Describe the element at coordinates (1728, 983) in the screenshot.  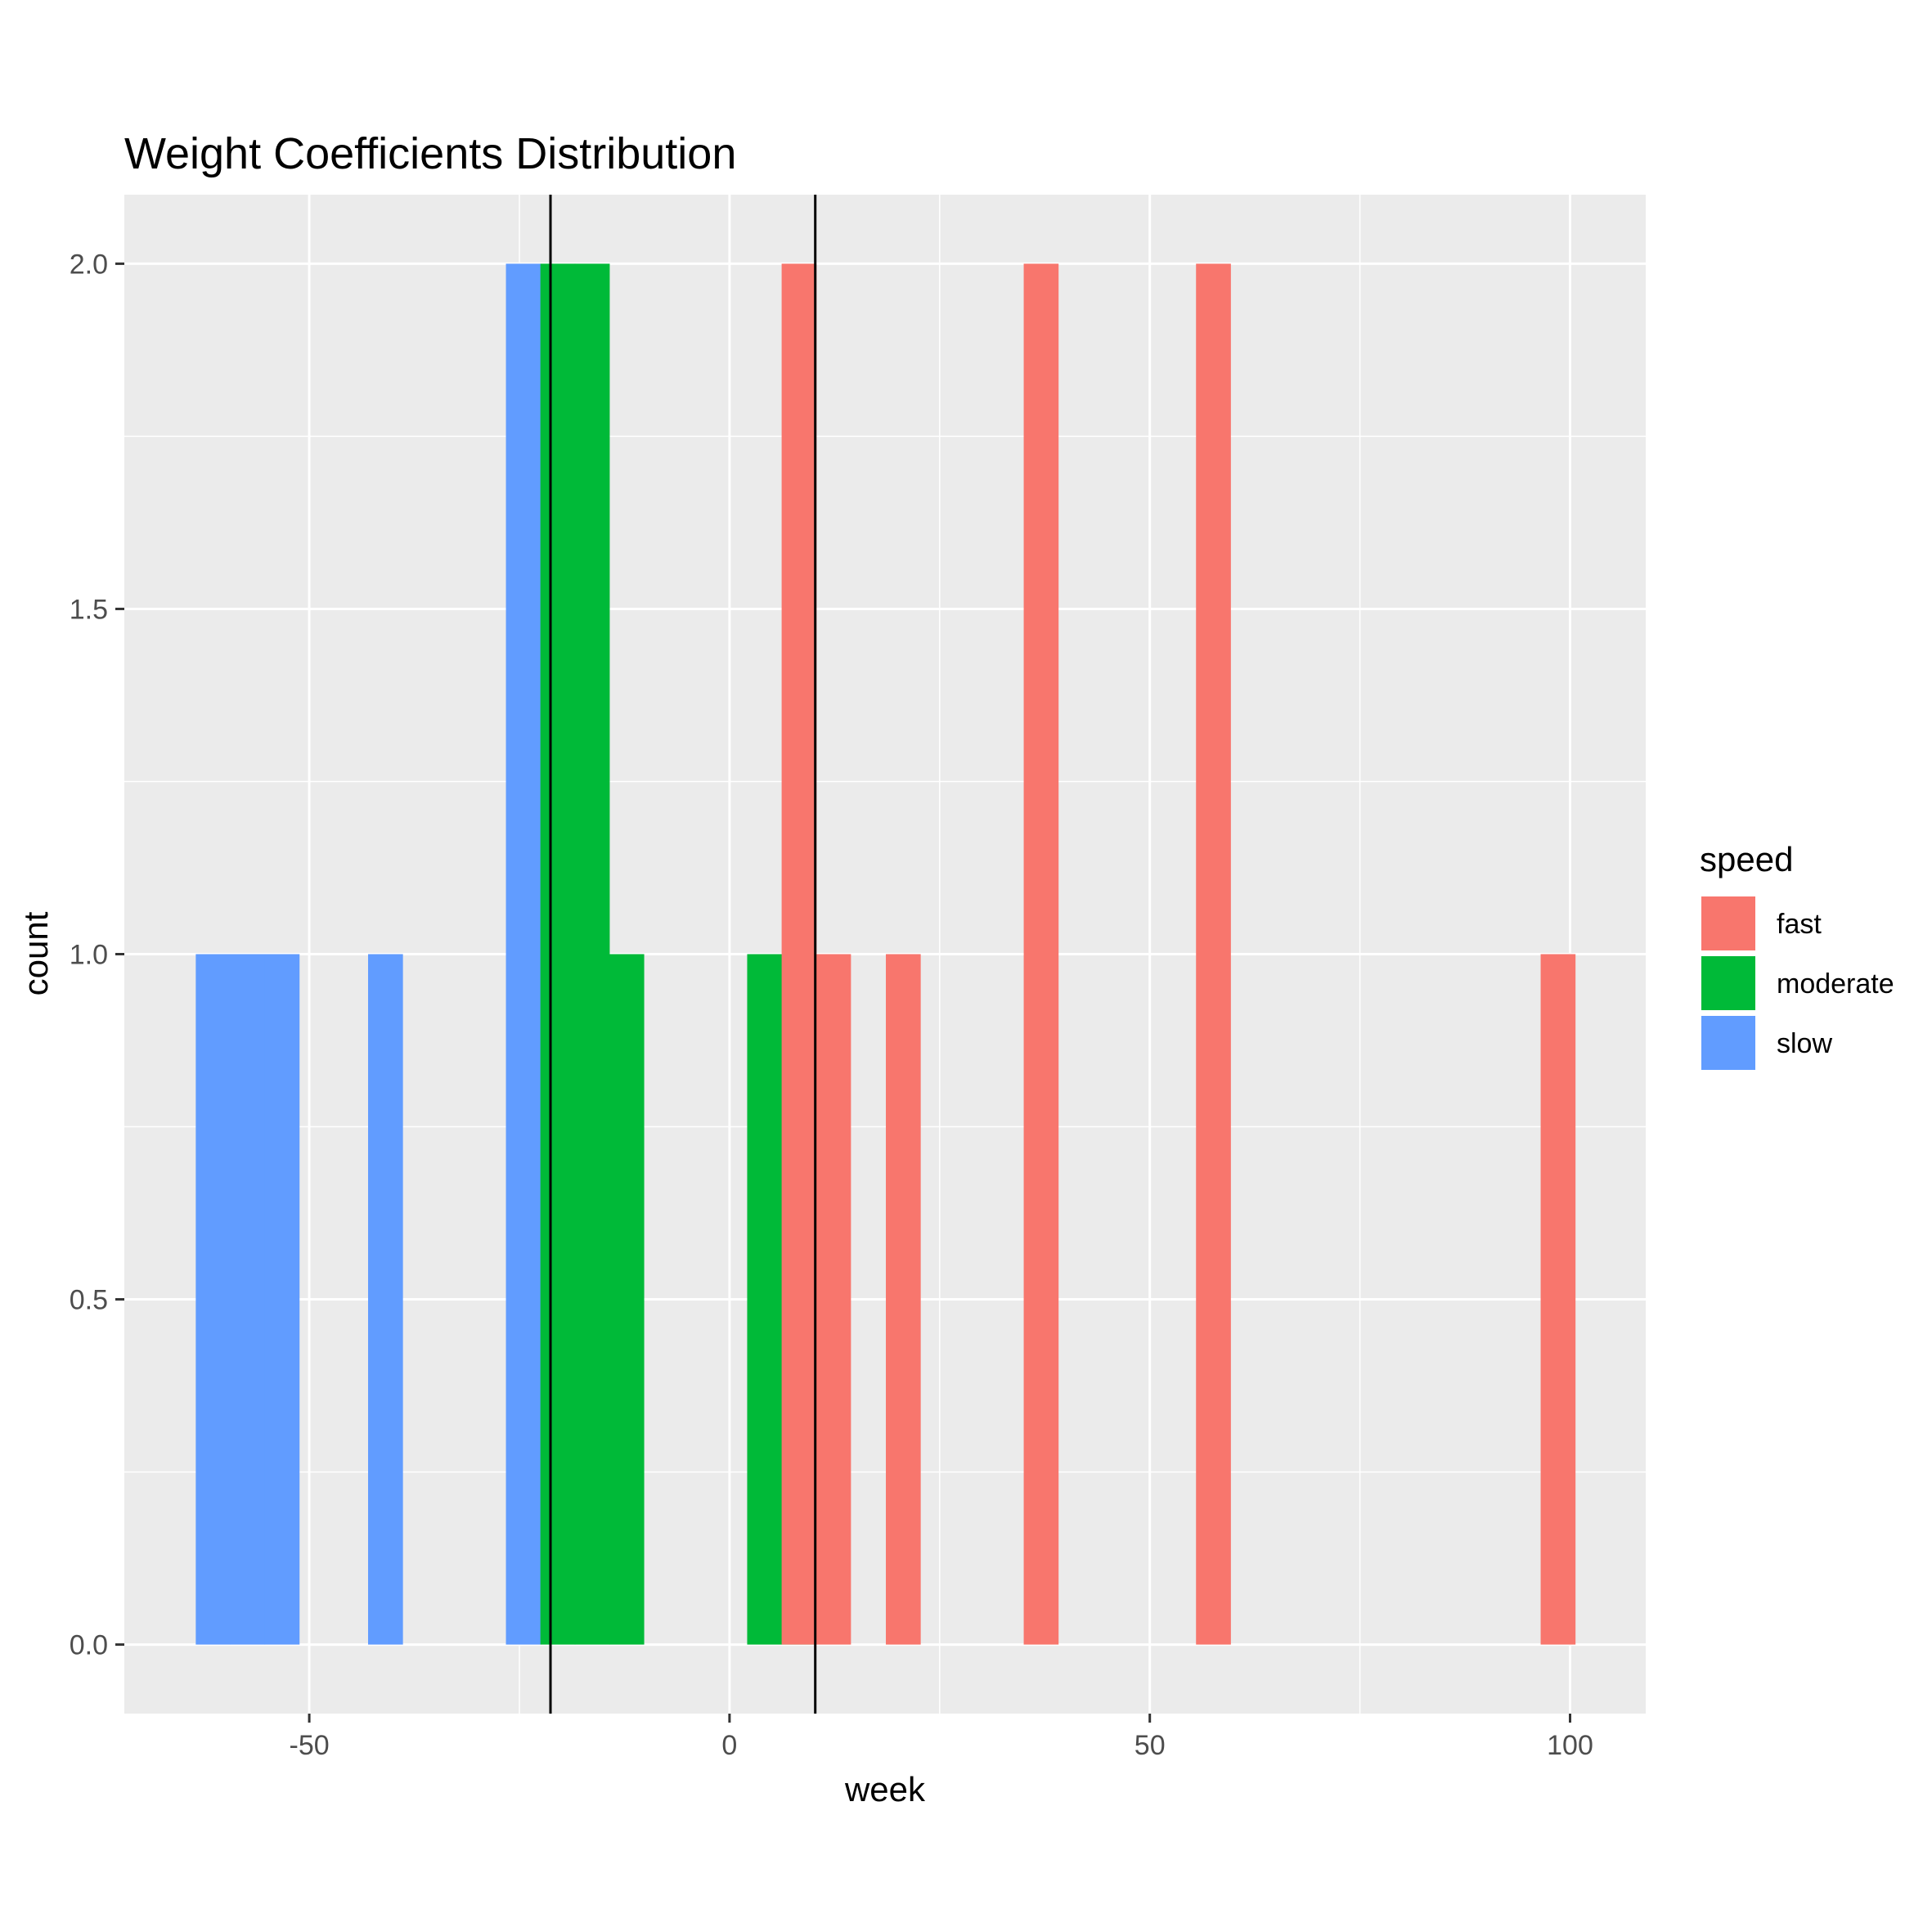
I see `legend-swatch-moderate` at that location.